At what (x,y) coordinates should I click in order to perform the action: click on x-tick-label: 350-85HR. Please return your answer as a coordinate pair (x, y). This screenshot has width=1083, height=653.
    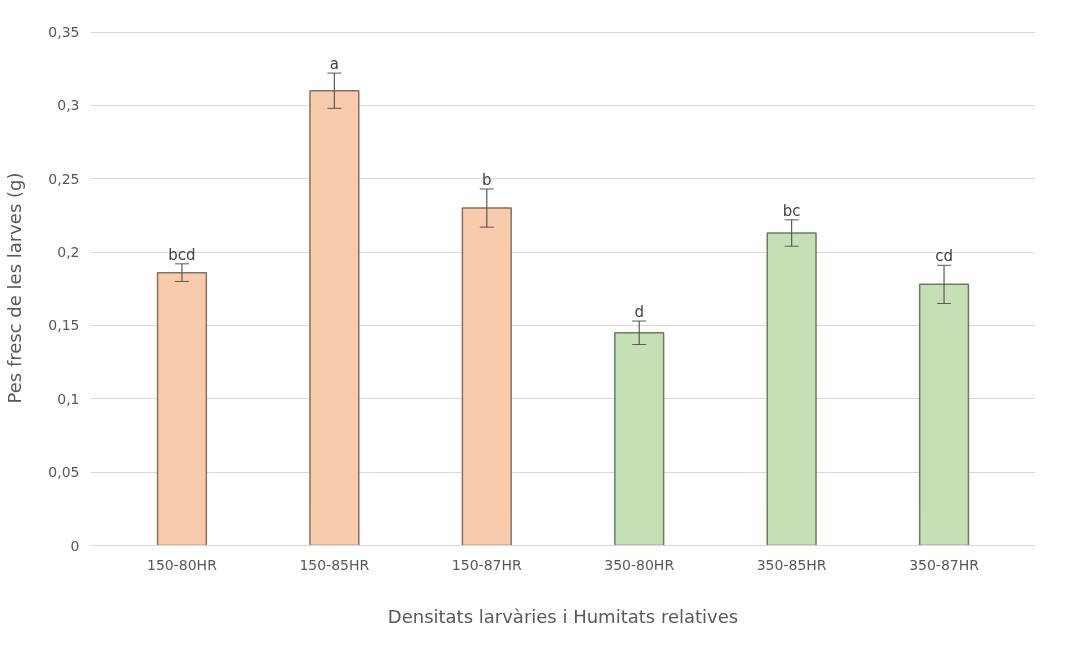
    Looking at the image, I should click on (791, 564).